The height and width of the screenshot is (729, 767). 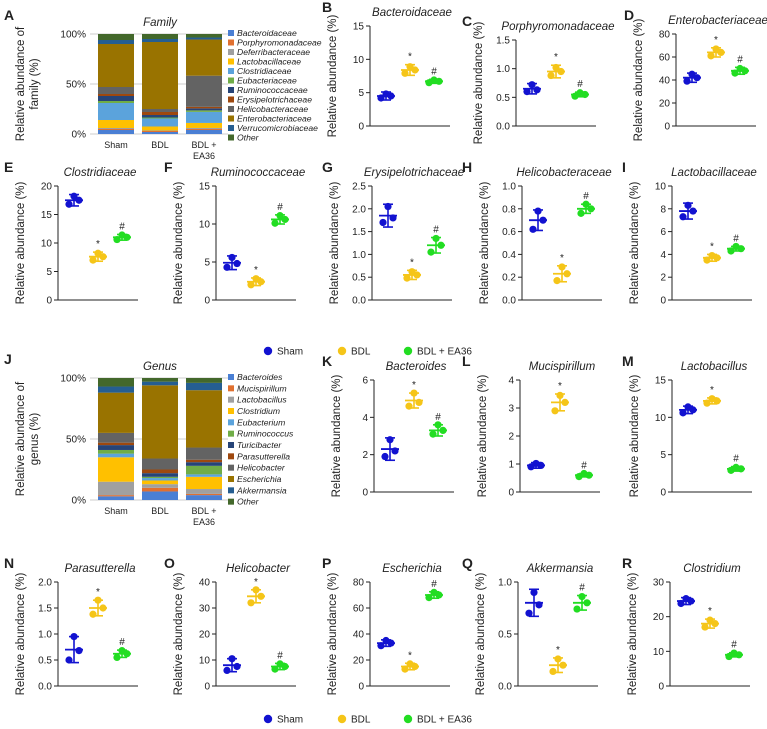 What do you see at coordinates (248, 502) in the screenshot?
I see `legend-label: Other` at bounding box center [248, 502].